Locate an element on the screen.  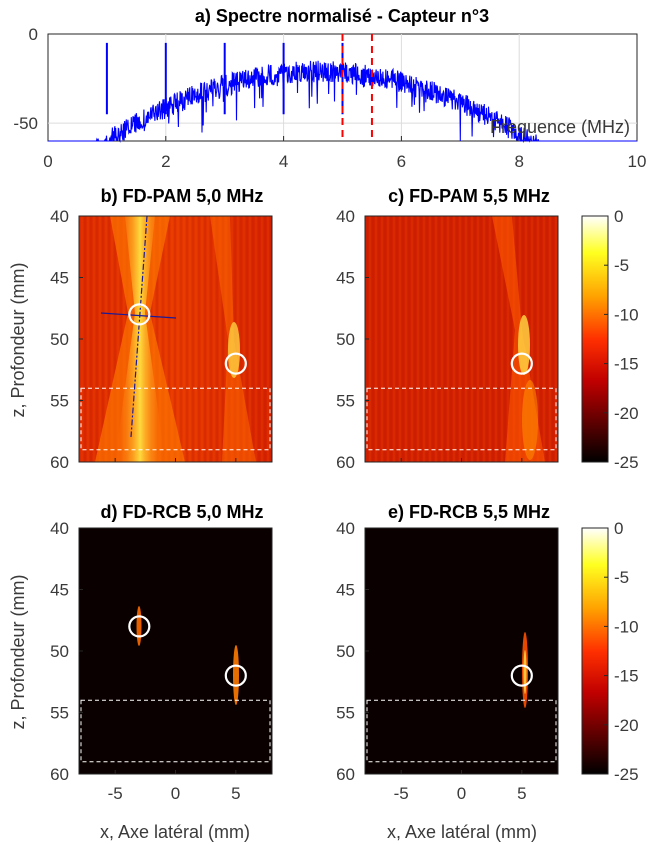
panel-d-background is located at coordinates (175, 651).